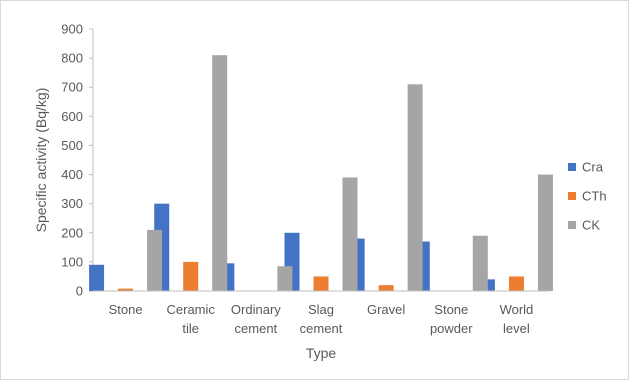 The height and width of the screenshot is (380, 629). Describe the element at coordinates (572, 225) in the screenshot. I see `legend-swatch-ck` at that location.